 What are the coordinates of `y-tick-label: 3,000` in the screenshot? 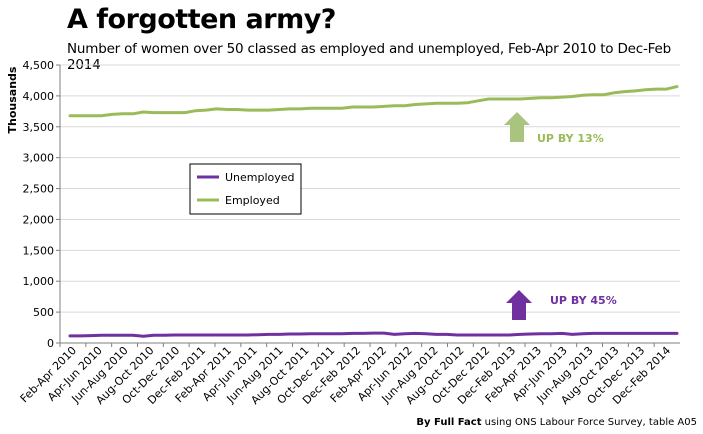 It's located at (39, 158).